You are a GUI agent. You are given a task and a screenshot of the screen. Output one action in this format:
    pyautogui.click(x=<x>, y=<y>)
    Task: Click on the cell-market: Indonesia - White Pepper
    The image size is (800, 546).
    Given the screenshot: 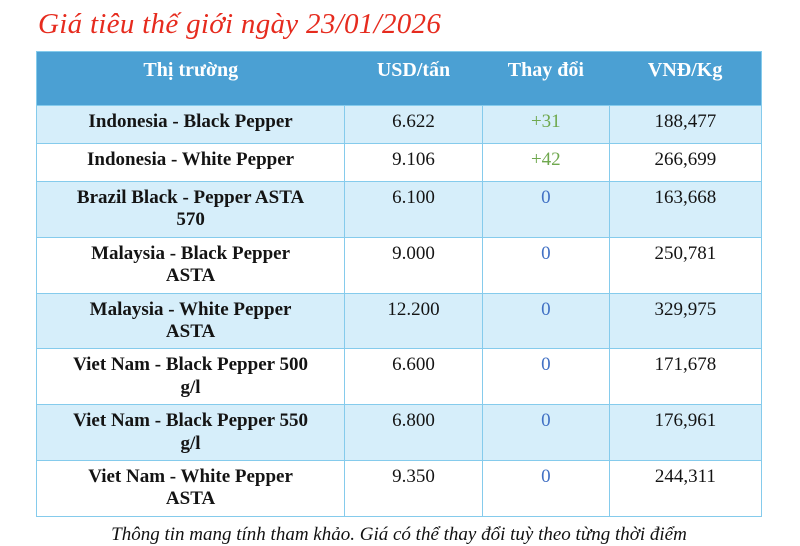 What is the action you would take?
    pyautogui.click(x=190, y=162)
    